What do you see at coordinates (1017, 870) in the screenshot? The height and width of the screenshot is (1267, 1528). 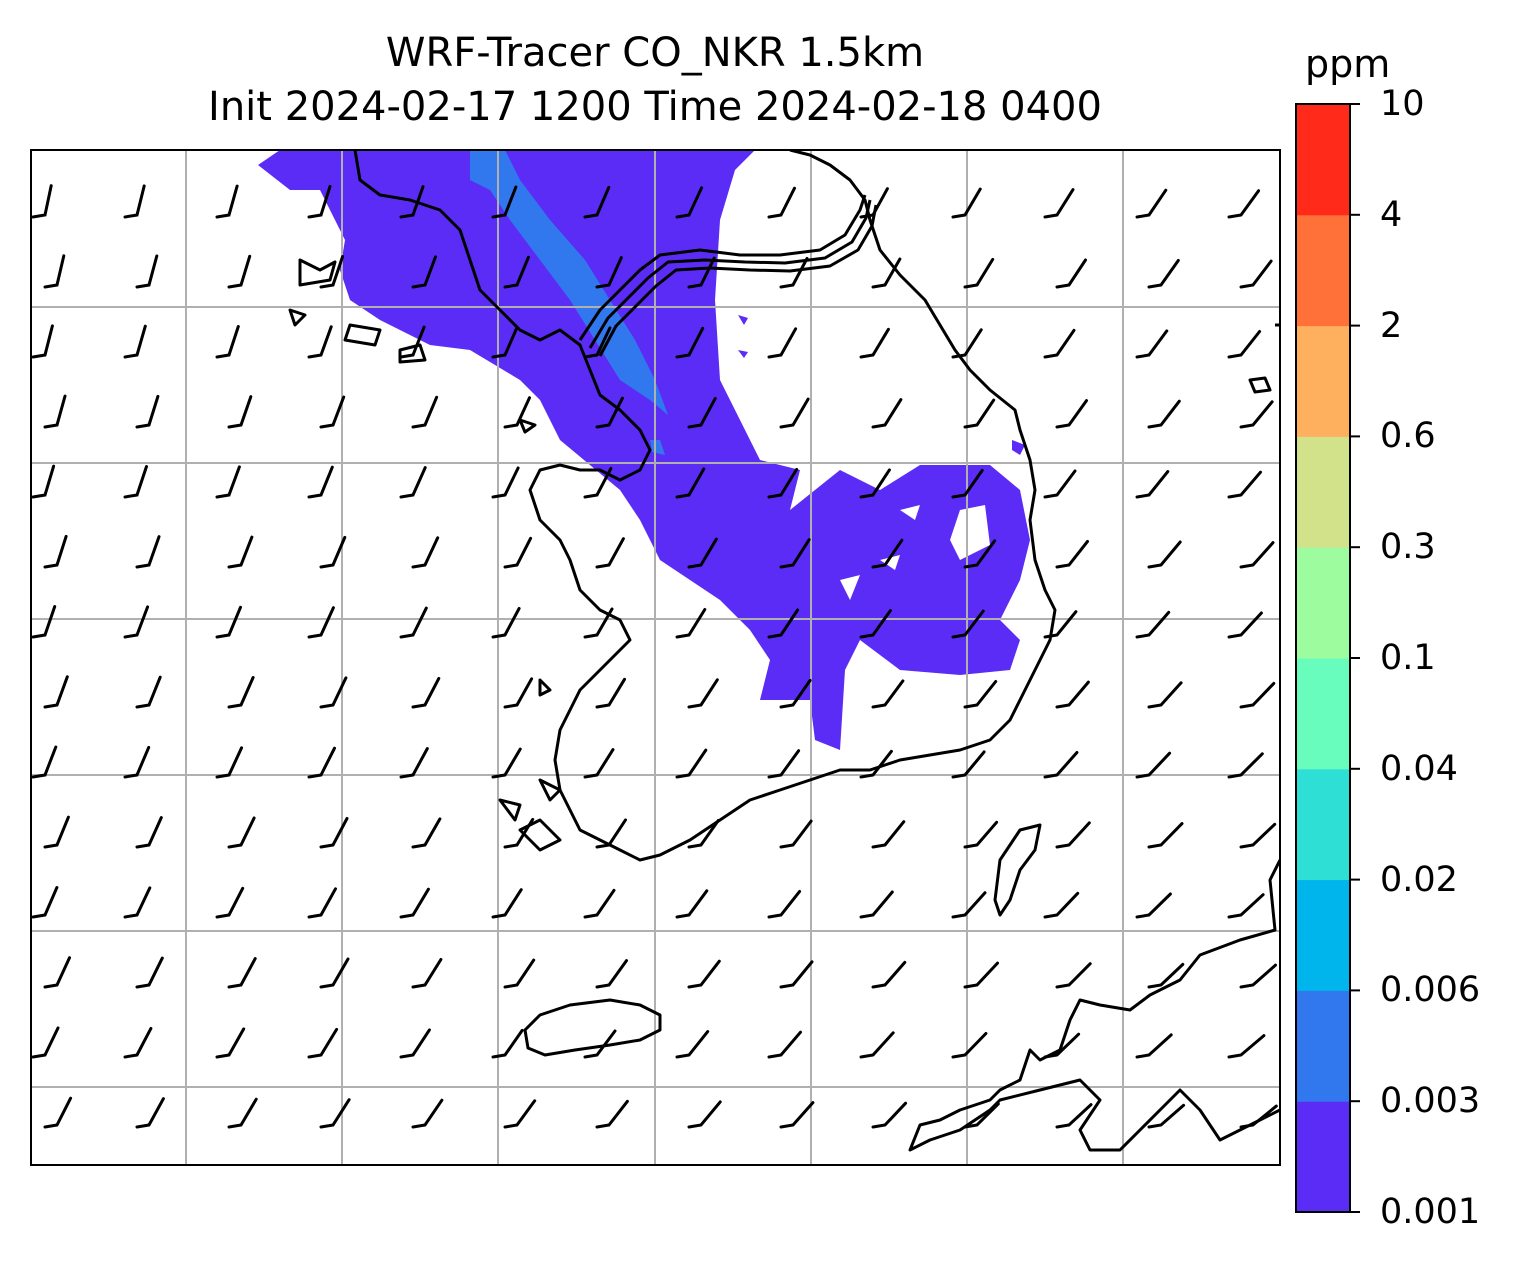 I see `coastline-tsushima` at bounding box center [1017, 870].